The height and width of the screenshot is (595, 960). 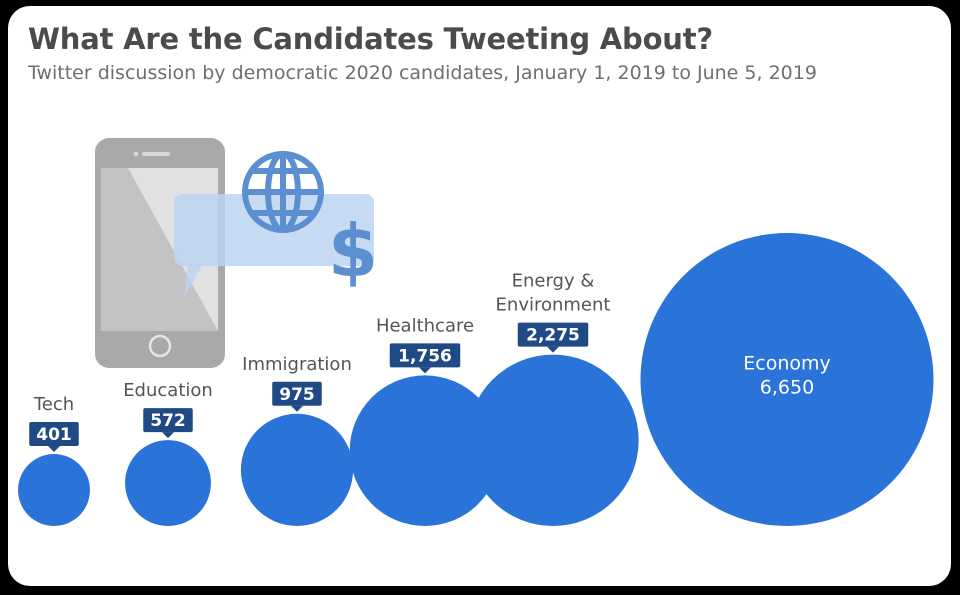 I want to click on bubble-energy-environment, so click(x=553, y=440).